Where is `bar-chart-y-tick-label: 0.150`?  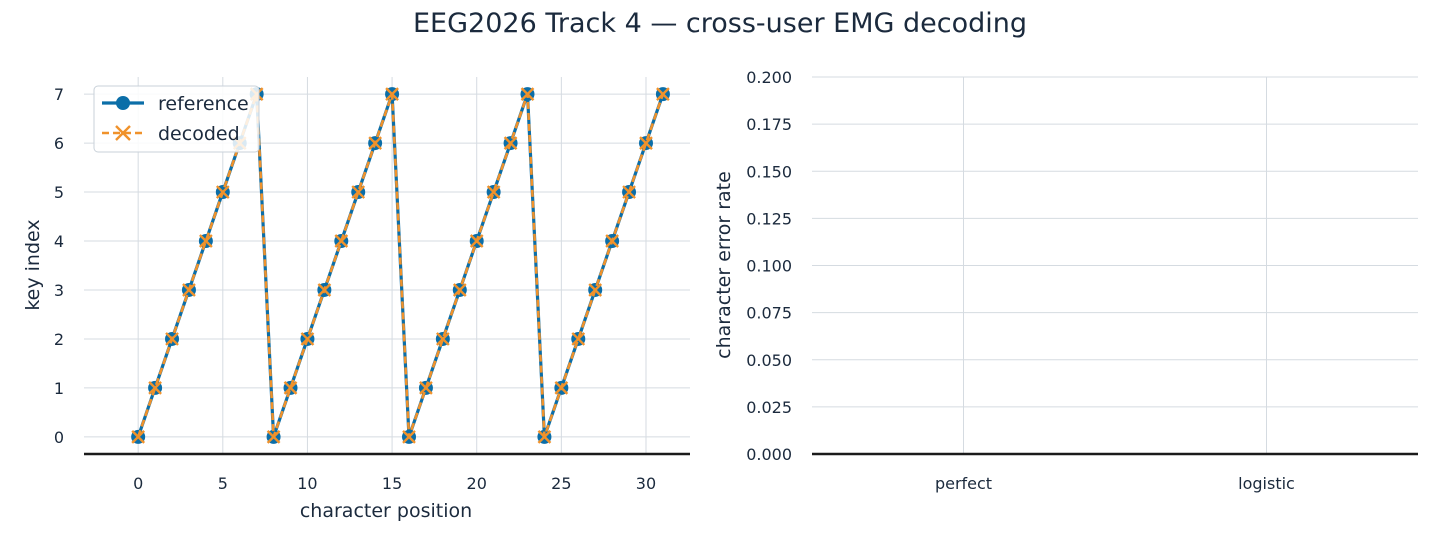 bar-chart-y-tick-label: 0.150 is located at coordinates (769, 171).